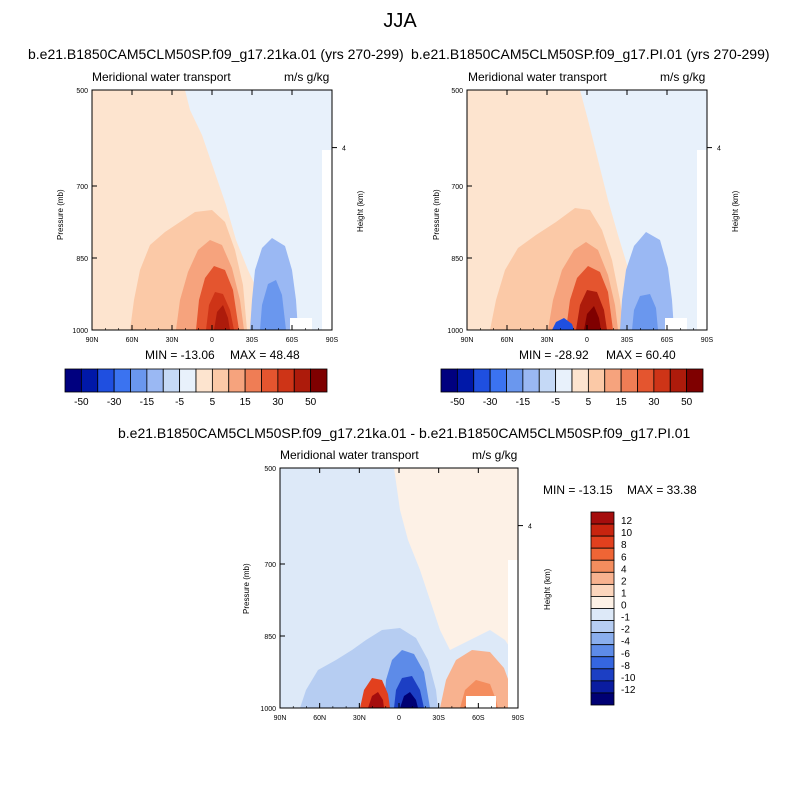 This screenshot has width=800, height=800. I want to click on diff-negative-peak, so click(409, 700).